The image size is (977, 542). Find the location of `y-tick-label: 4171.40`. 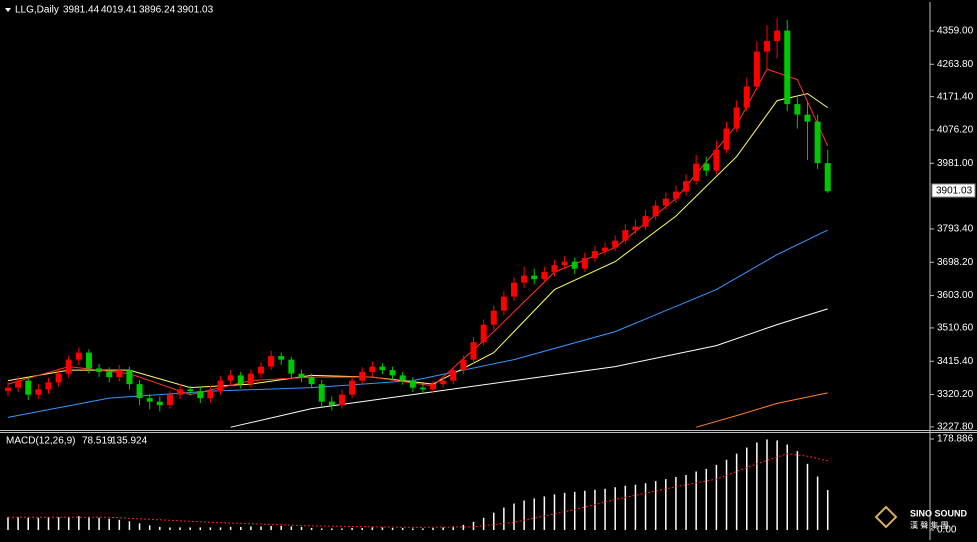

y-tick-label: 4171.40 is located at coordinates (955, 96).